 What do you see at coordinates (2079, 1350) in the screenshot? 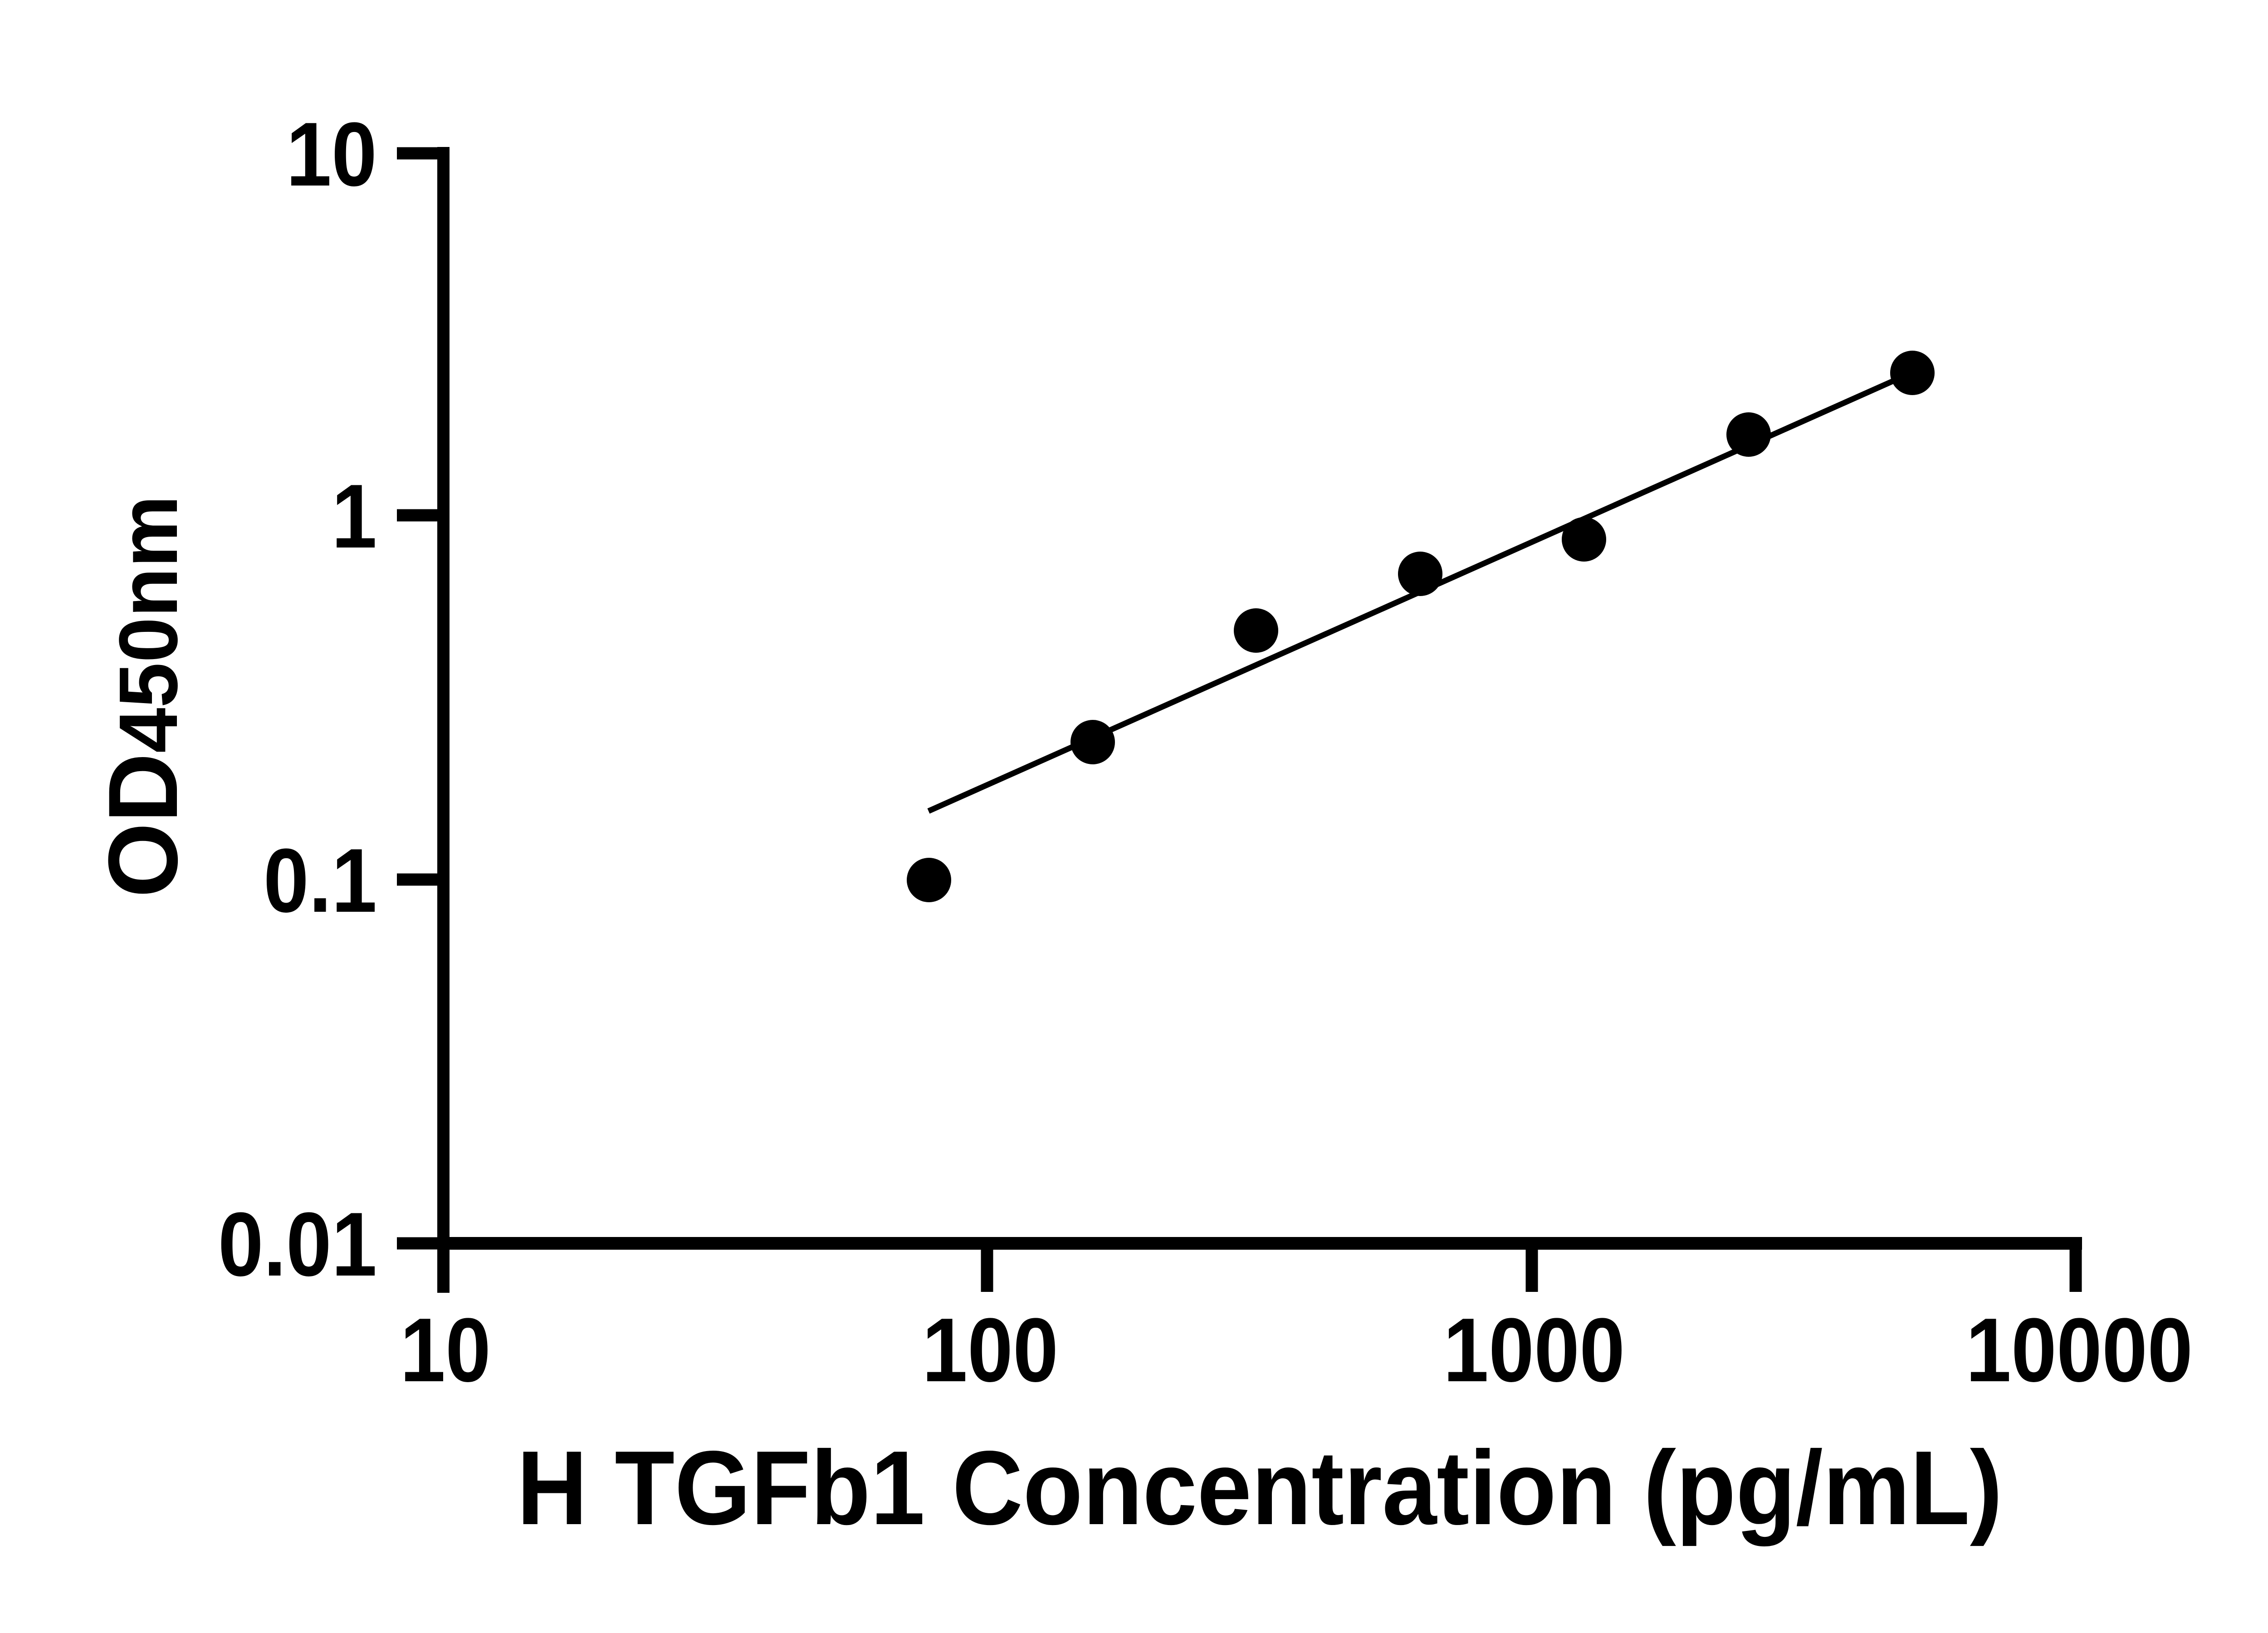
I see `svg-text: 10000` at bounding box center [2079, 1350].